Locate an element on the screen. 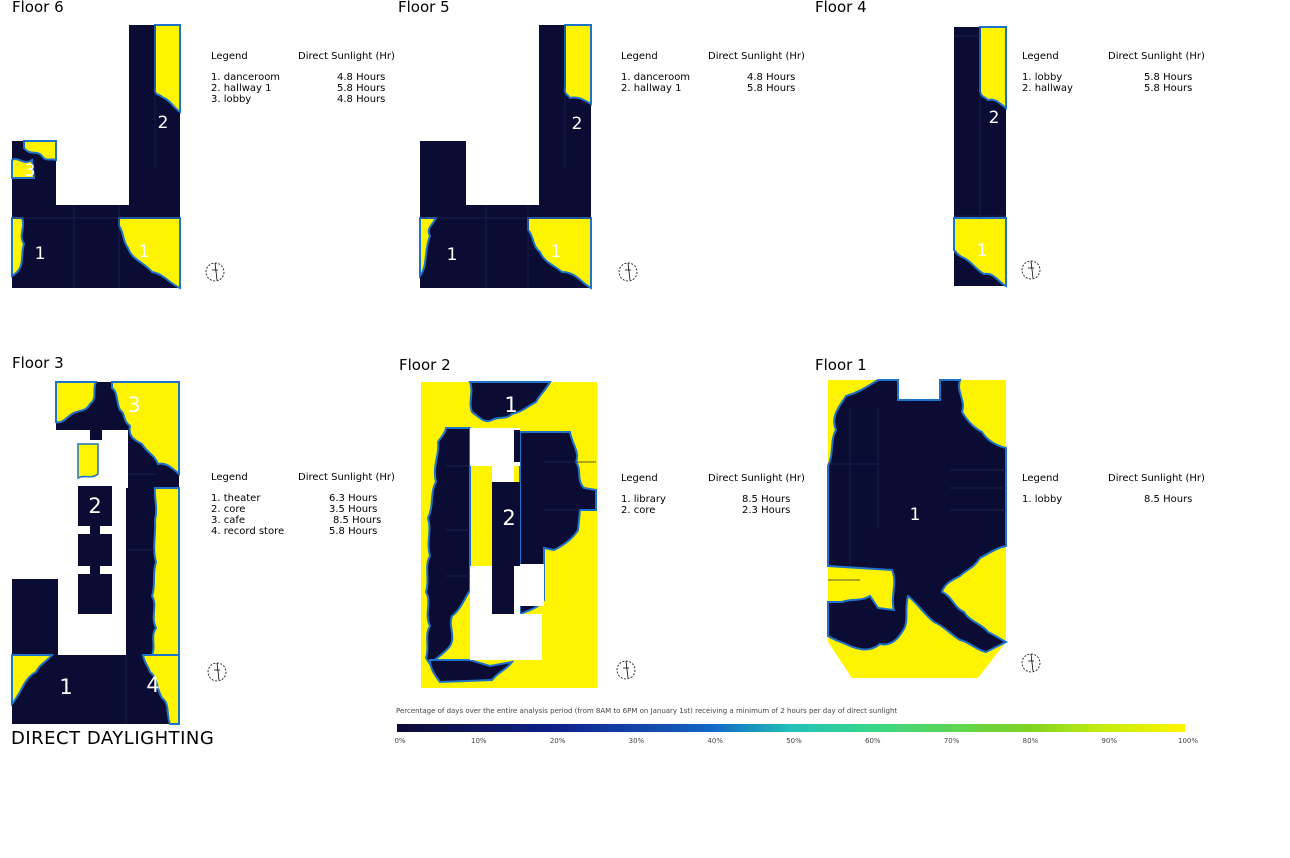 Image resolution: width=1290 pixels, height=858 pixels. floor-5-plan: 1 1 2 is located at coordinates (505, 157).